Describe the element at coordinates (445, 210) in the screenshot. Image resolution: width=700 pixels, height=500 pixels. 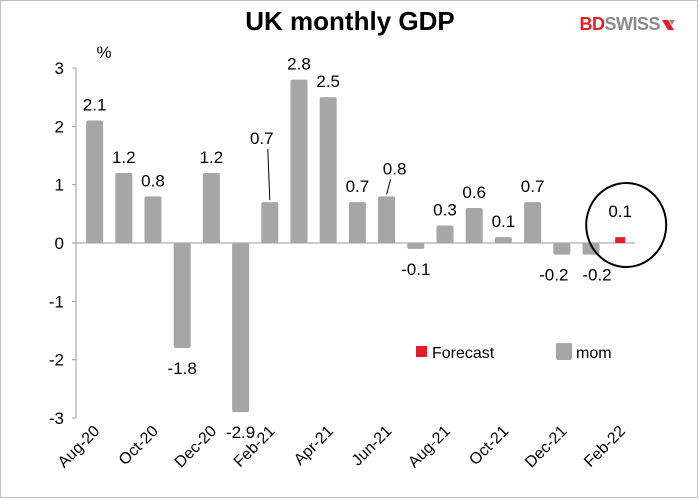
I see `data-label: 0.3` at that location.